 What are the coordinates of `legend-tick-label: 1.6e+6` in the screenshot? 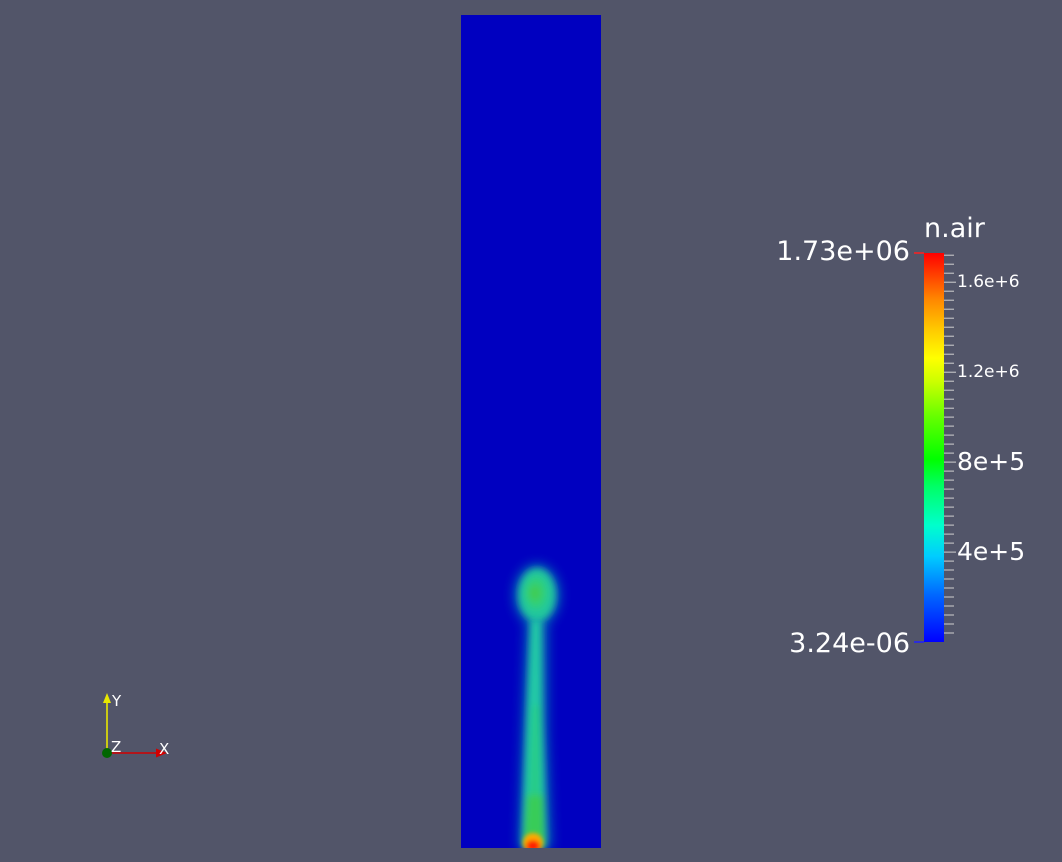 It's located at (988, 282).